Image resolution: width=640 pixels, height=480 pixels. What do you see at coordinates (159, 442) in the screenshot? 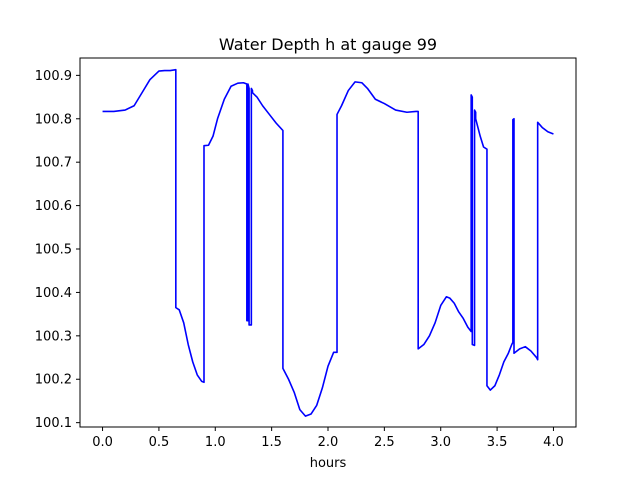
I see `x-tick-label: 0.5` at bounding box center [159, 442].